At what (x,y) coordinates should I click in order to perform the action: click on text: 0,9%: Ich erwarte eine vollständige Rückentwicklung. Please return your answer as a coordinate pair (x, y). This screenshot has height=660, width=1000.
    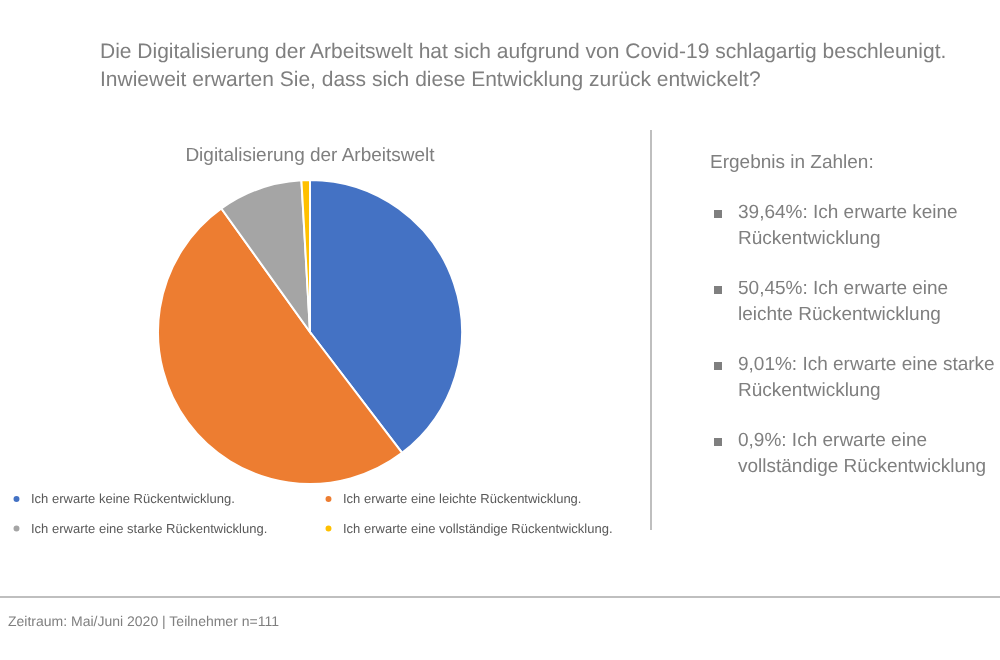
    Looking at the image, I should click on (862, 454).